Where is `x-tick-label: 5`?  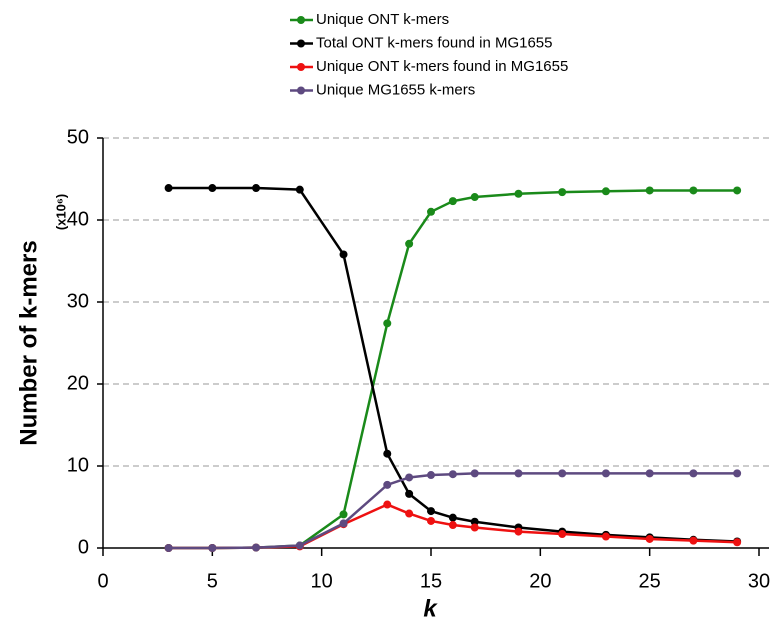 x-tick-label: 5 is located at coordinates (212, 581).